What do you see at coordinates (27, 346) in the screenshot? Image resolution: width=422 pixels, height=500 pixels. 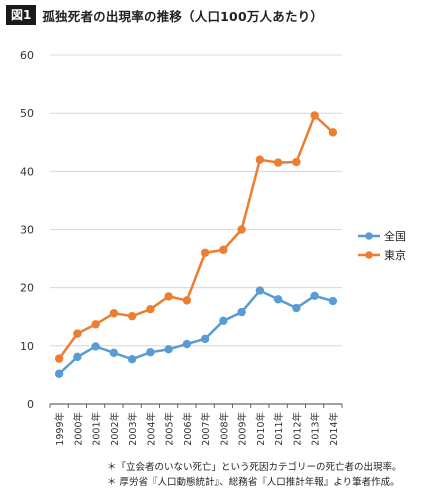 I see `y-tick-label: 10` at bounding box center [27, 346].